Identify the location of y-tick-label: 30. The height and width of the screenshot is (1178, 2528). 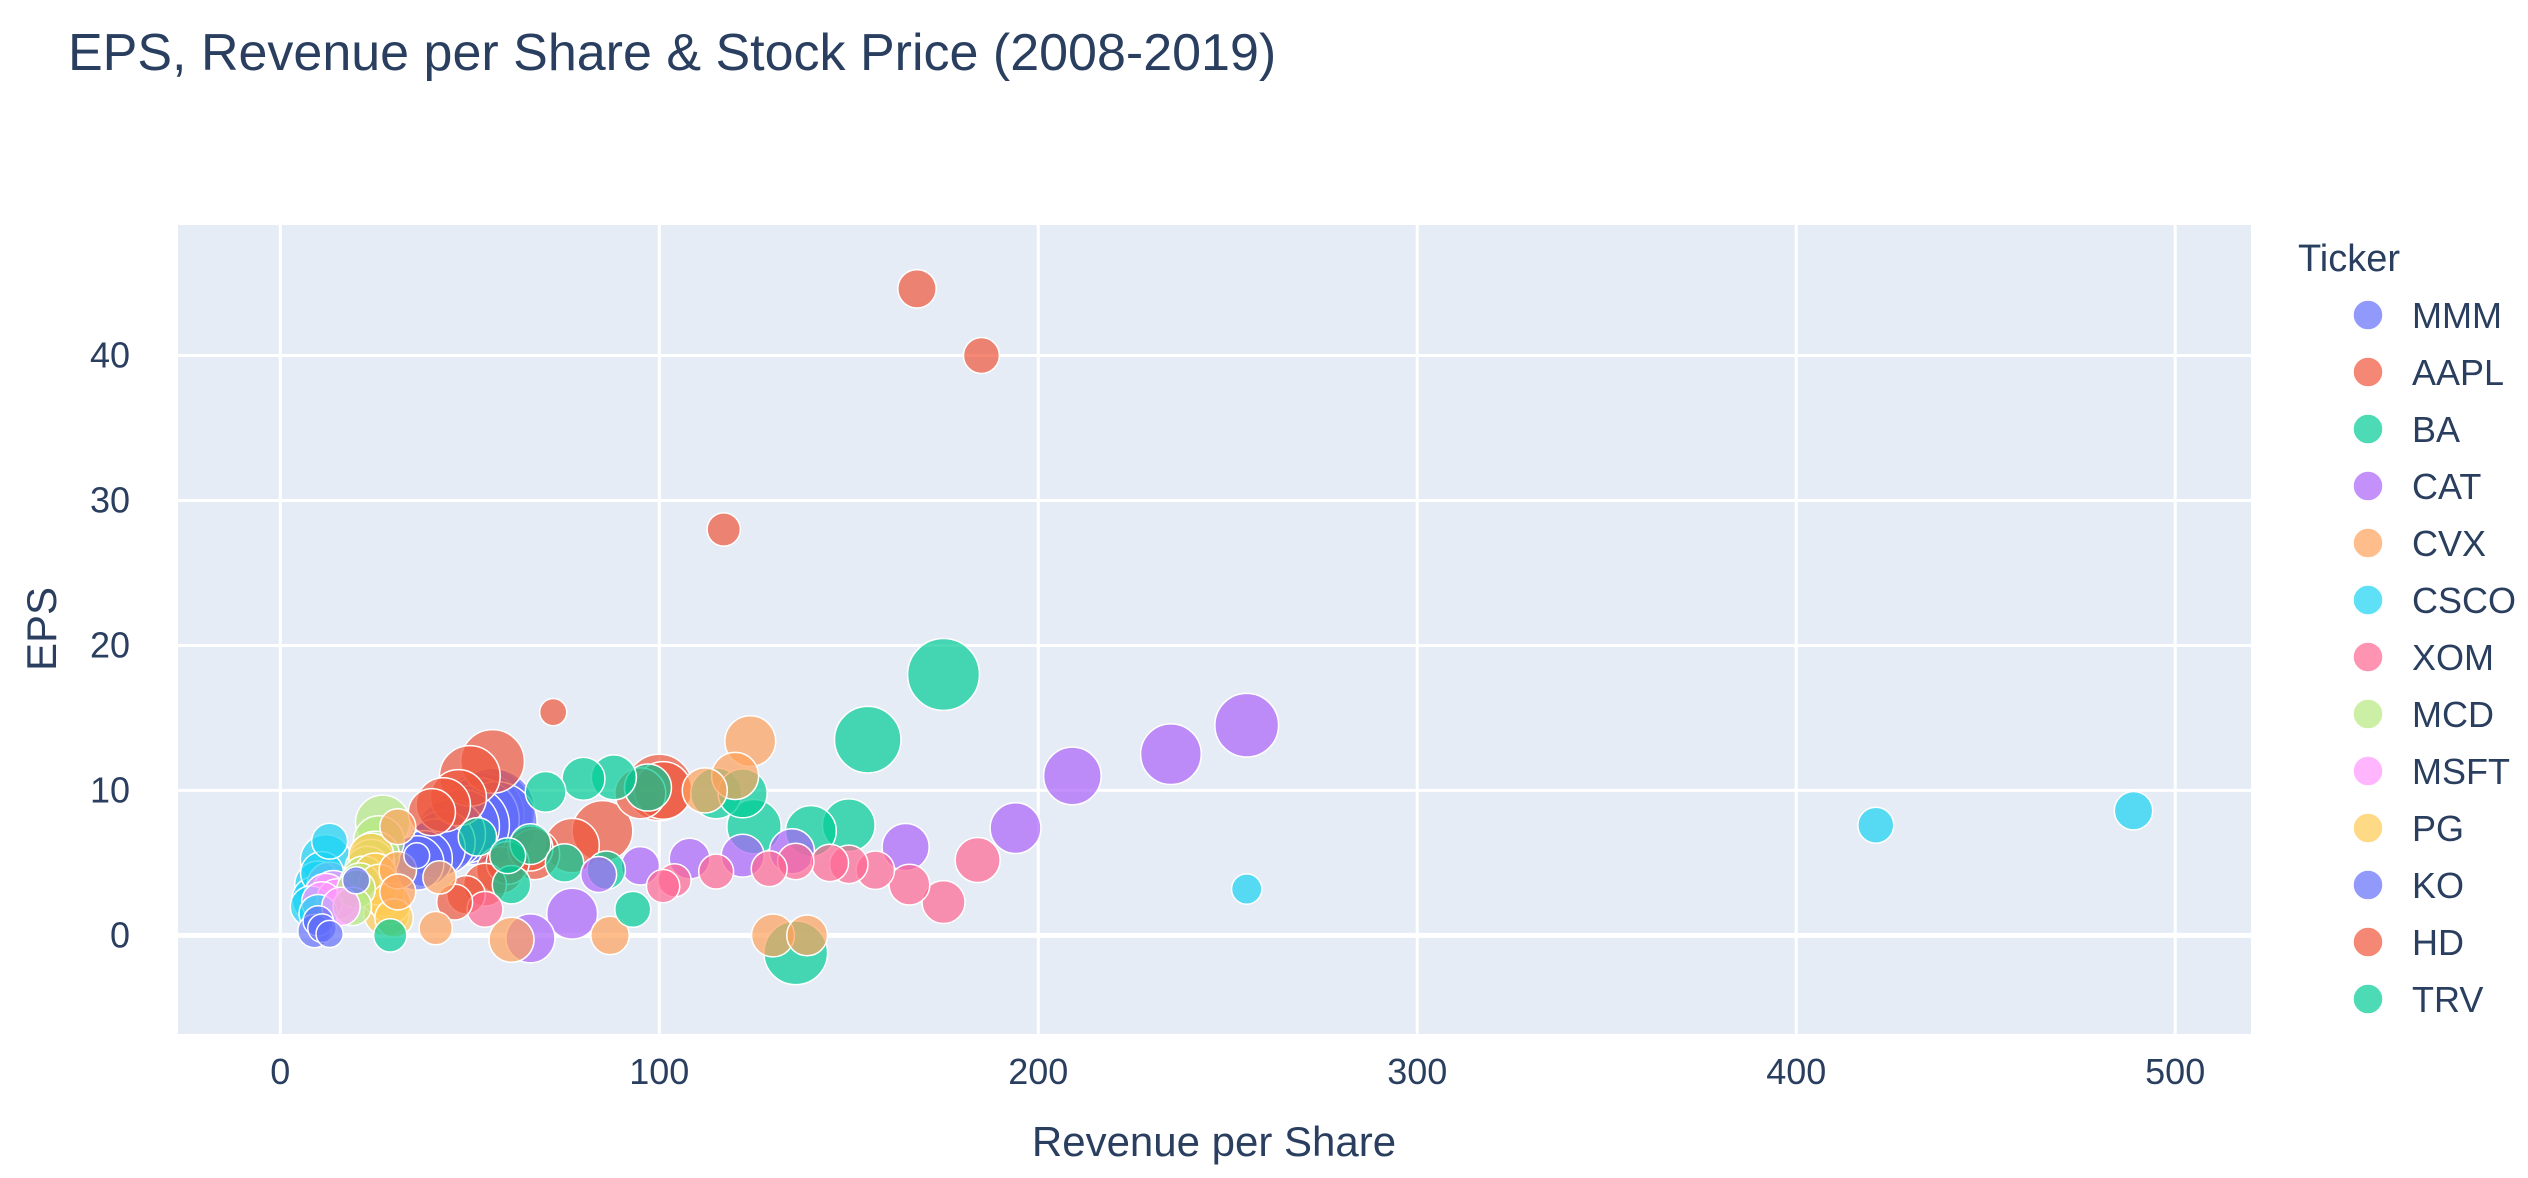
(110, 499).